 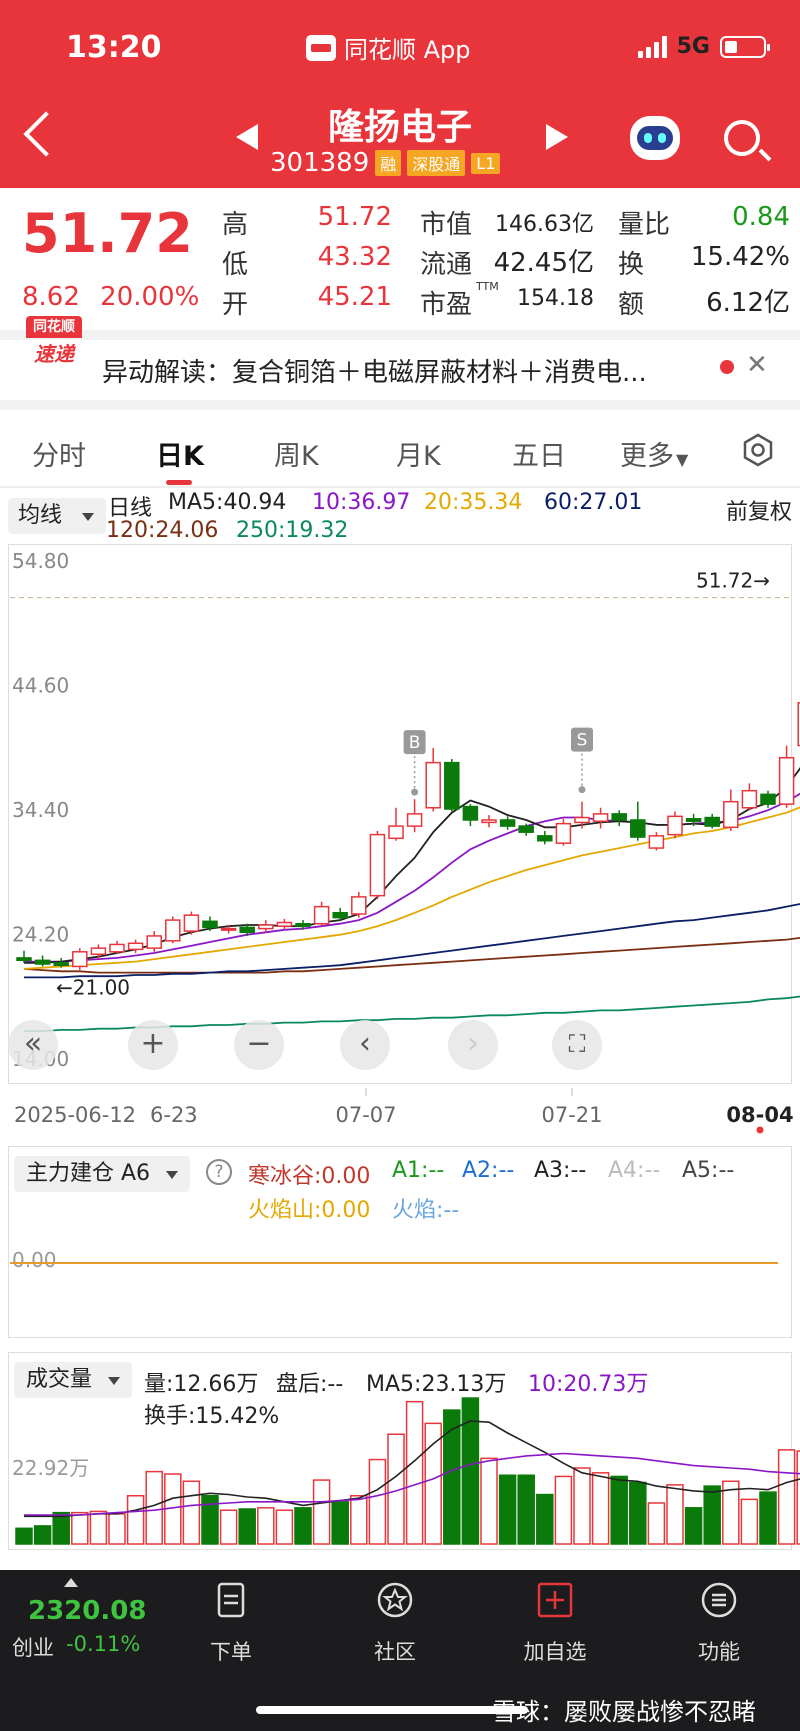 What do you see at coordinates (733, 581) in the screenshot?
I see `last-price-label: 51.72→` at bounding box center [733, 581].